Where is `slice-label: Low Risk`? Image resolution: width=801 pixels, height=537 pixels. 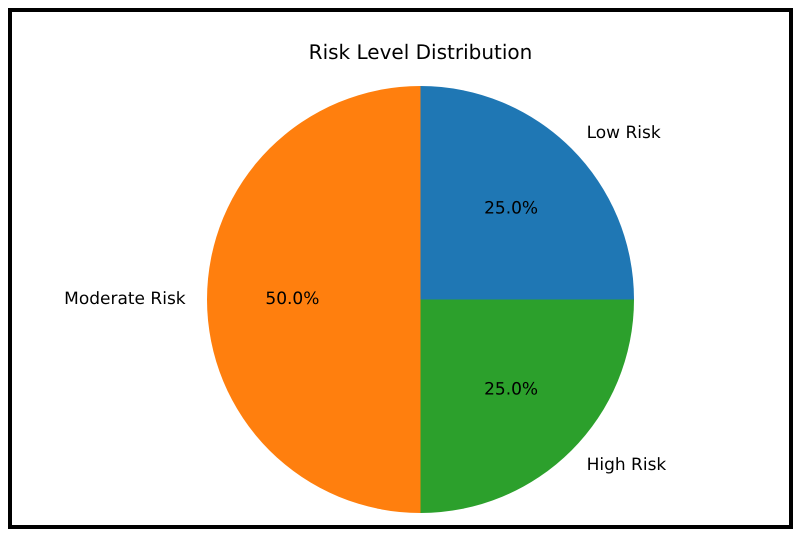 slice-label: Low Risk is located at coordinates (623, 132).